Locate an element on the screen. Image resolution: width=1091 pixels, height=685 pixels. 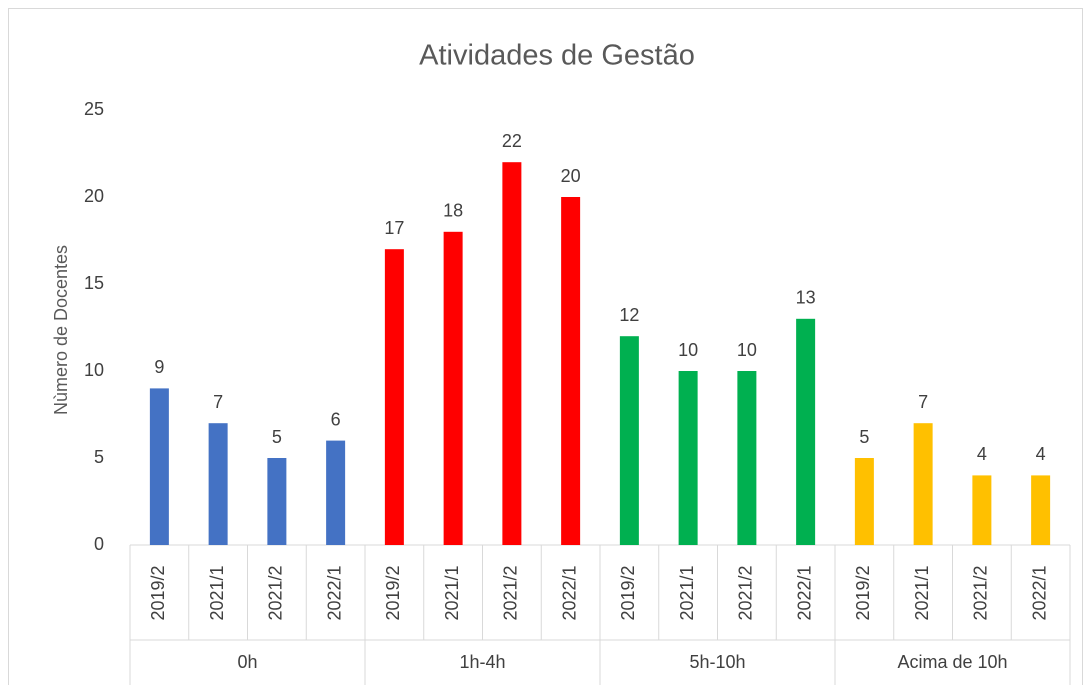
group-label: 5h-10h is located at coordinates (717, 662).